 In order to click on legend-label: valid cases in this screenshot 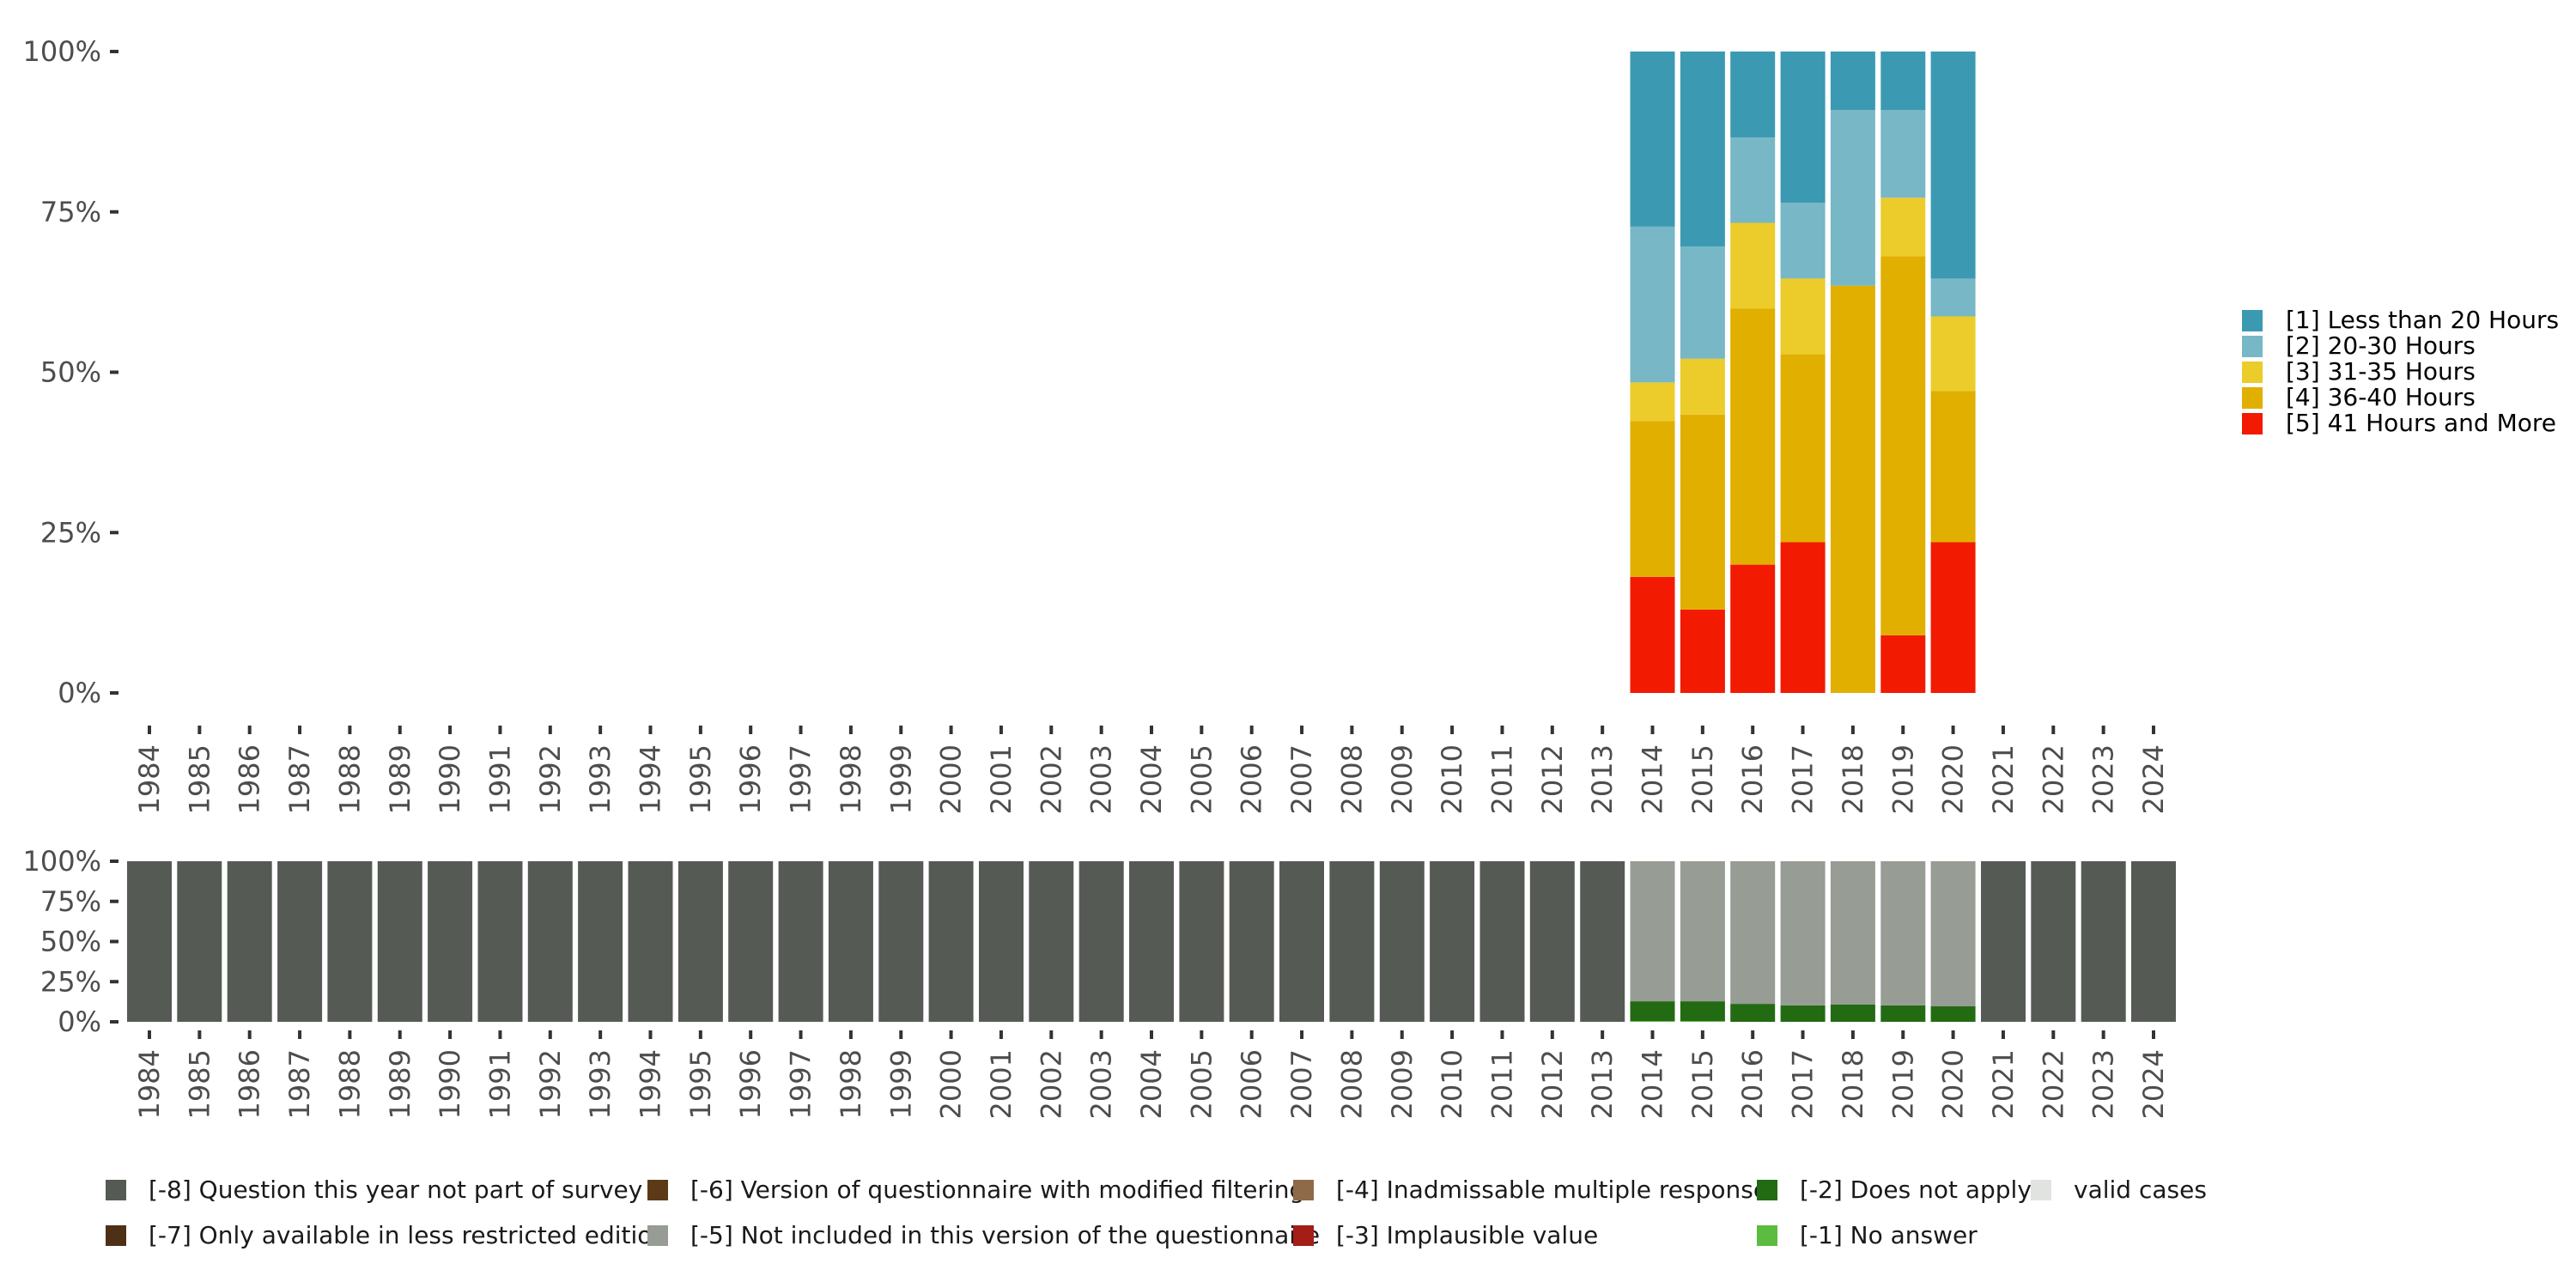, I will do `click(2141, 1190)`.